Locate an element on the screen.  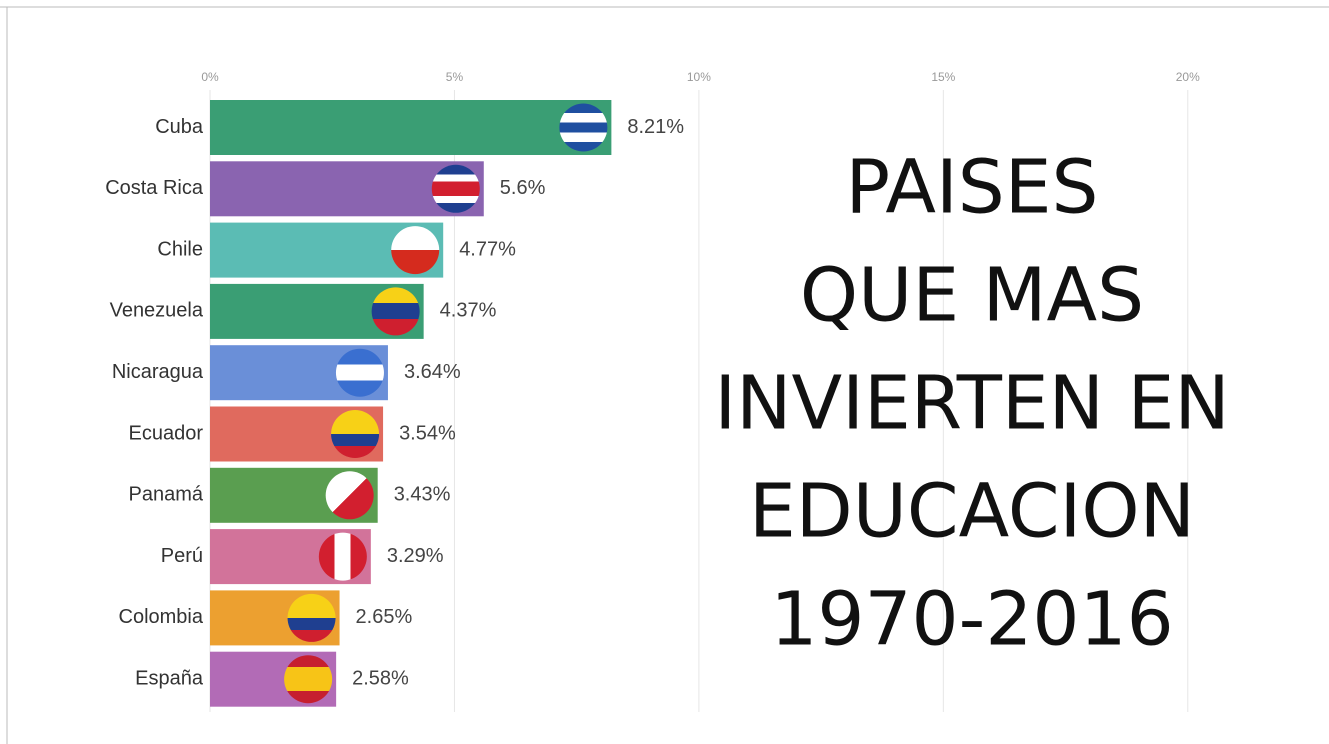
category-label: Panamá is located at coordinates (166, 495).